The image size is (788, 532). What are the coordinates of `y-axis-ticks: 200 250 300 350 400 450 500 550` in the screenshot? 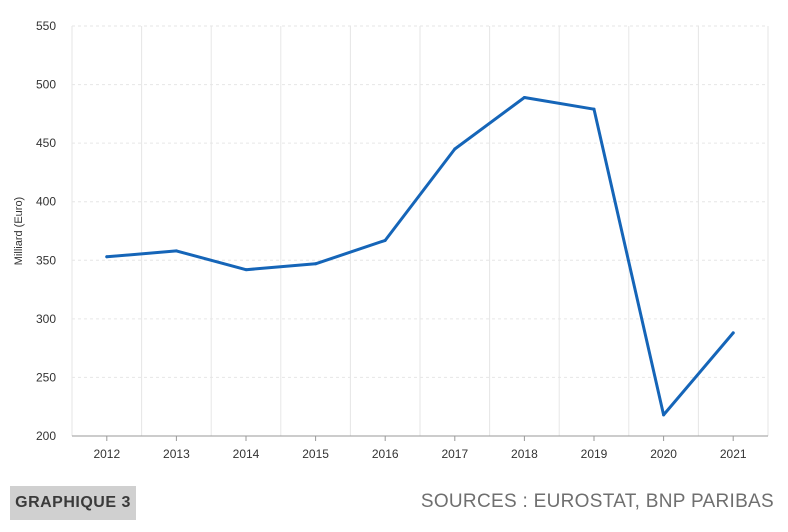 It's located at (46, 231).